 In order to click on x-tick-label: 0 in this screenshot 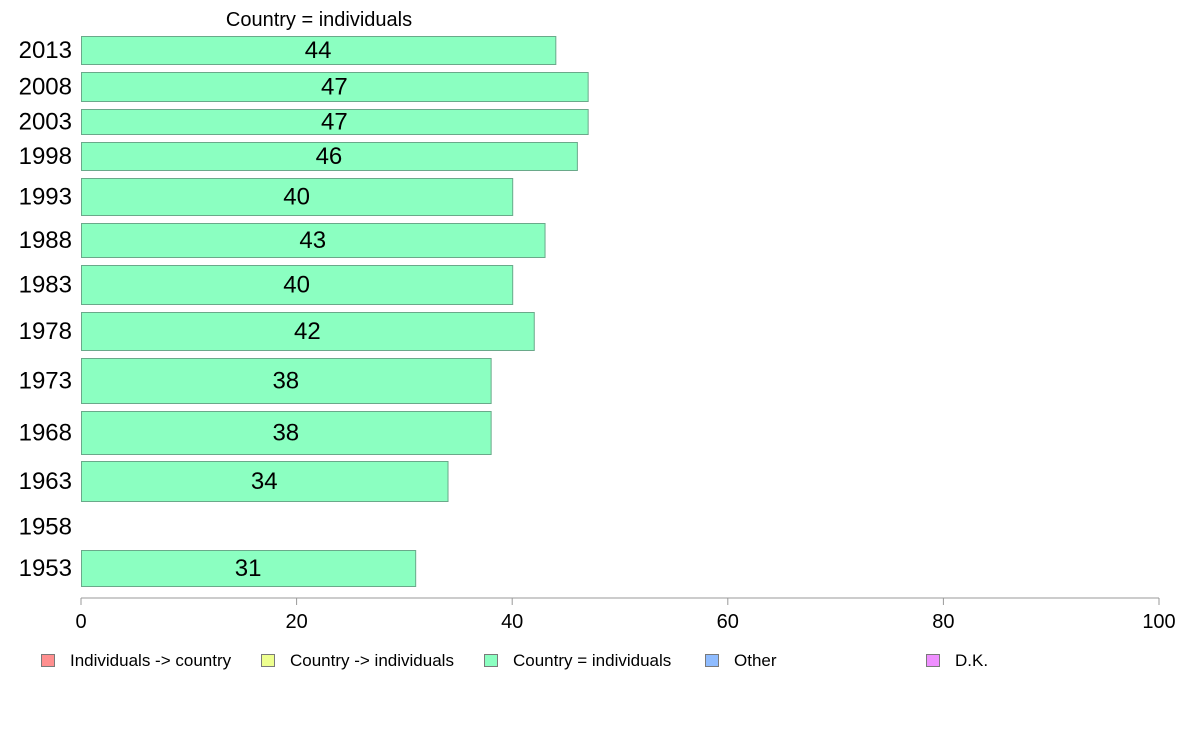, I will do `click(80, 622)`.